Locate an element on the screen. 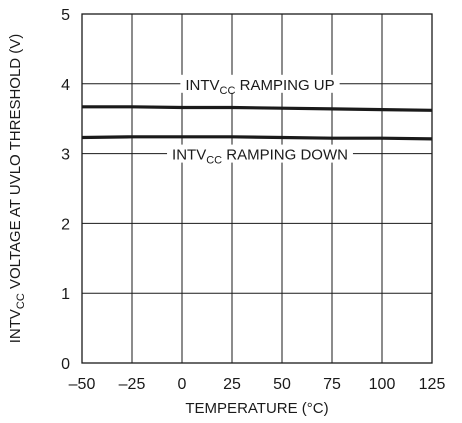 Image resolution: width=462 pixels, height=423 pixels. y-tick-label: 5 is located at coordinates (65, 15).